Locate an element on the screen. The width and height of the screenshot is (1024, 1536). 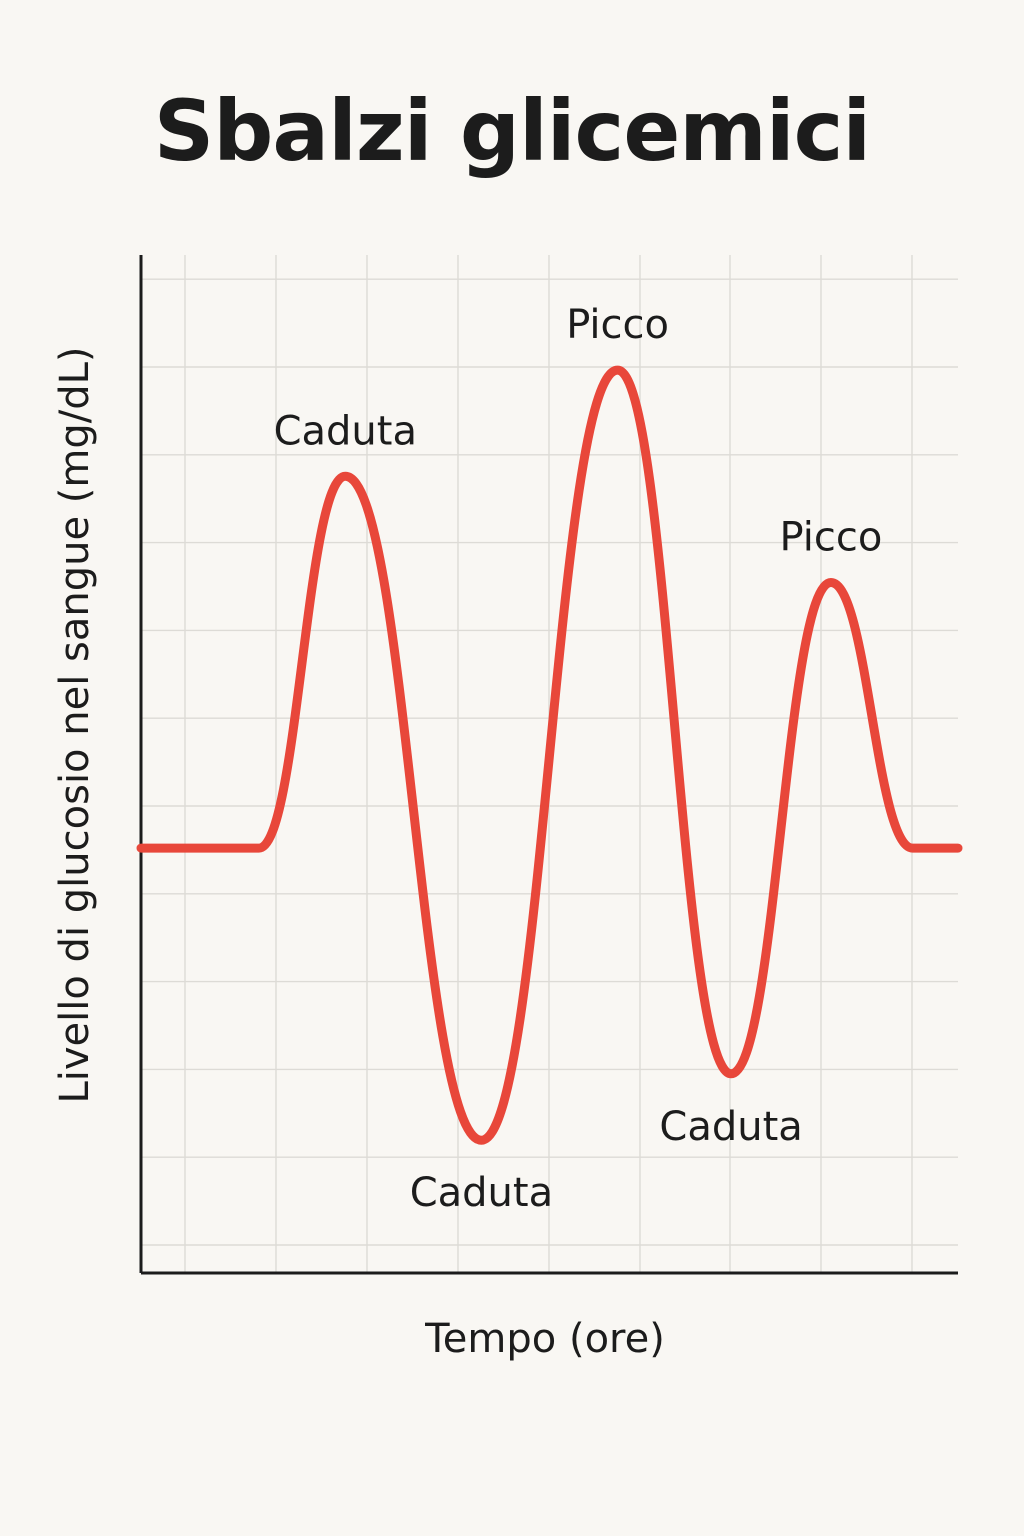
y-axis-label: Livello di glucosio nel sangue (mg/dL) is located at coordinates (75, 724).